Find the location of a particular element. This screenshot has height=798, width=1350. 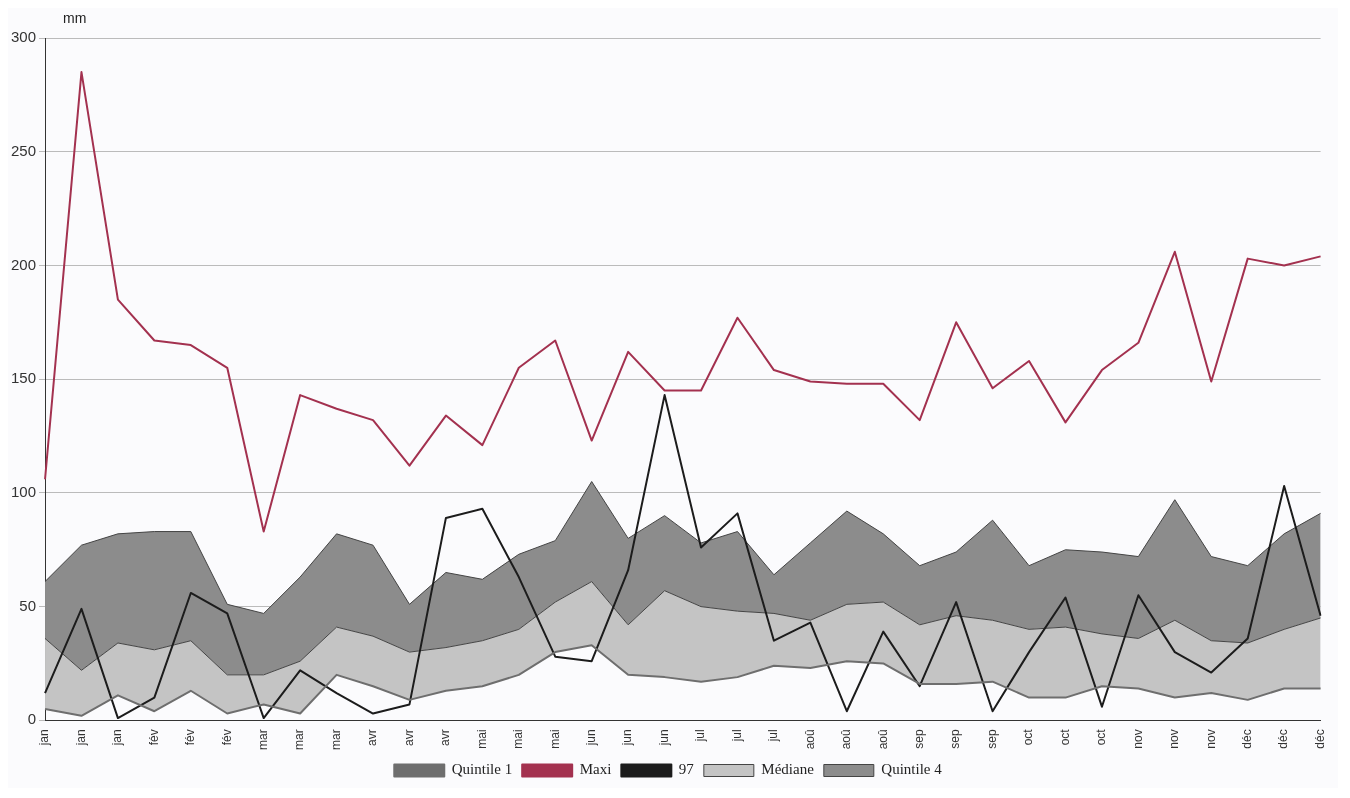

y-axis-title: mm is located at coordinates (75, 17).